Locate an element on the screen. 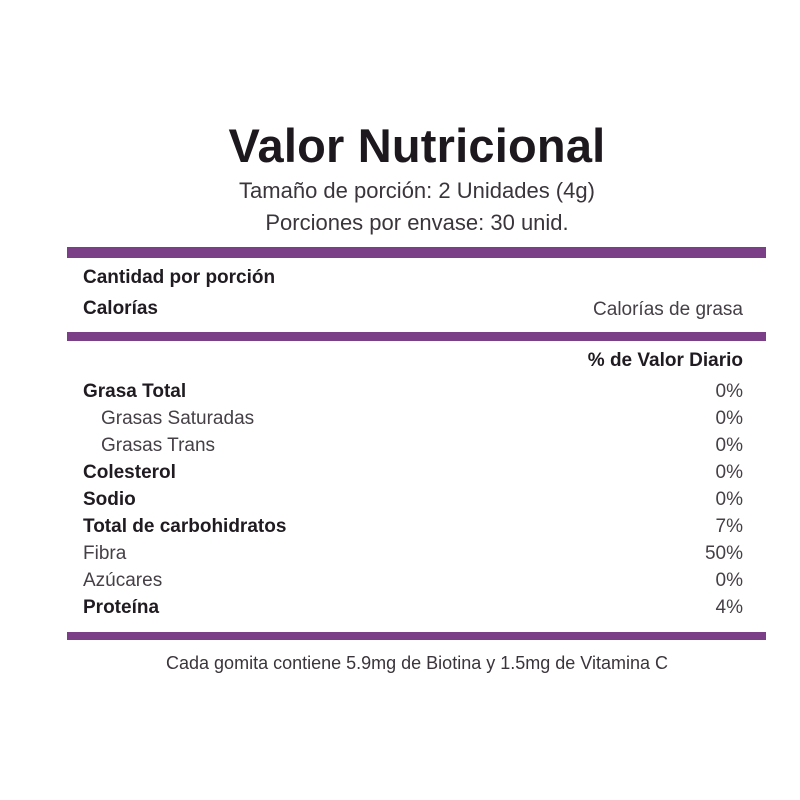  nutrient-name-cholesterol: Colesterol is located at coordinates (129, 472).